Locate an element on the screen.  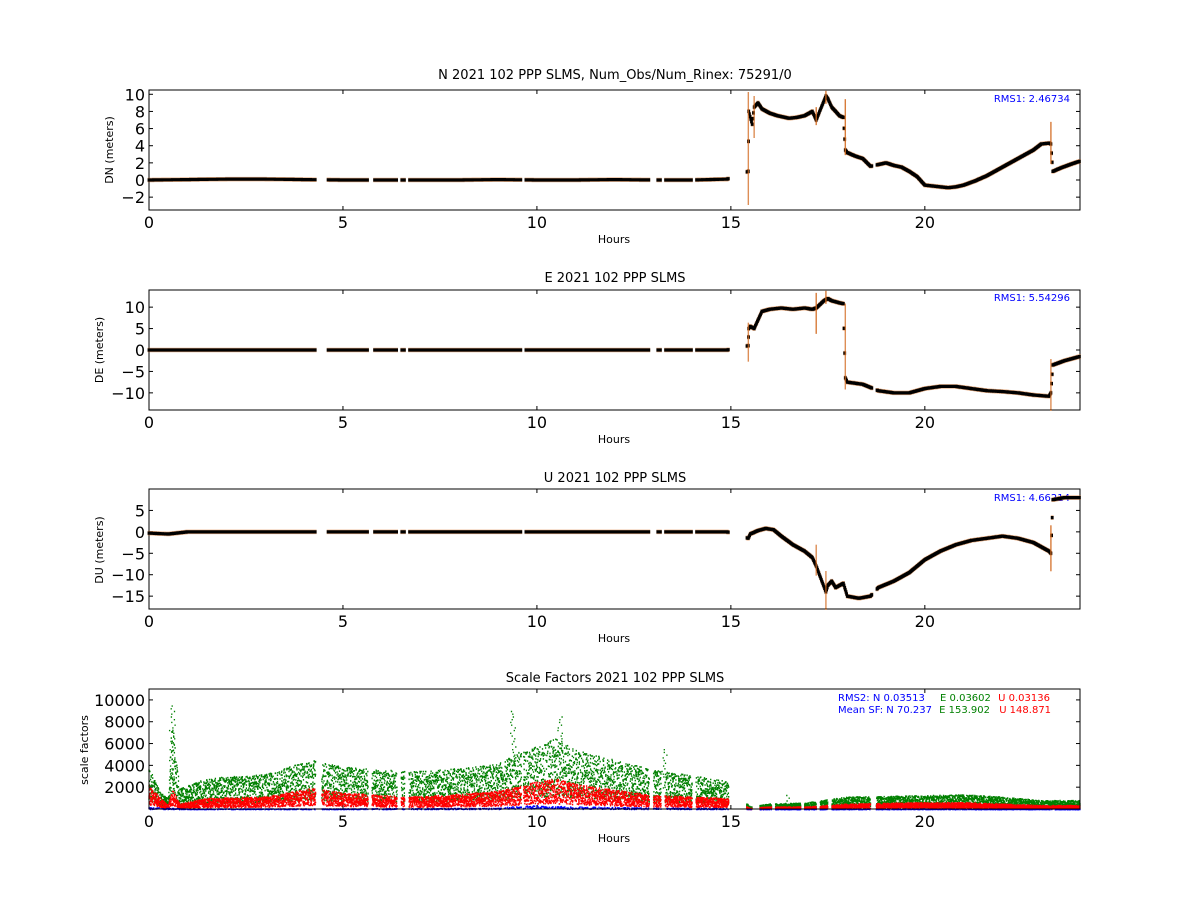
panel-north-ylabel: DN (meters) is located at coordinates (109, 150).